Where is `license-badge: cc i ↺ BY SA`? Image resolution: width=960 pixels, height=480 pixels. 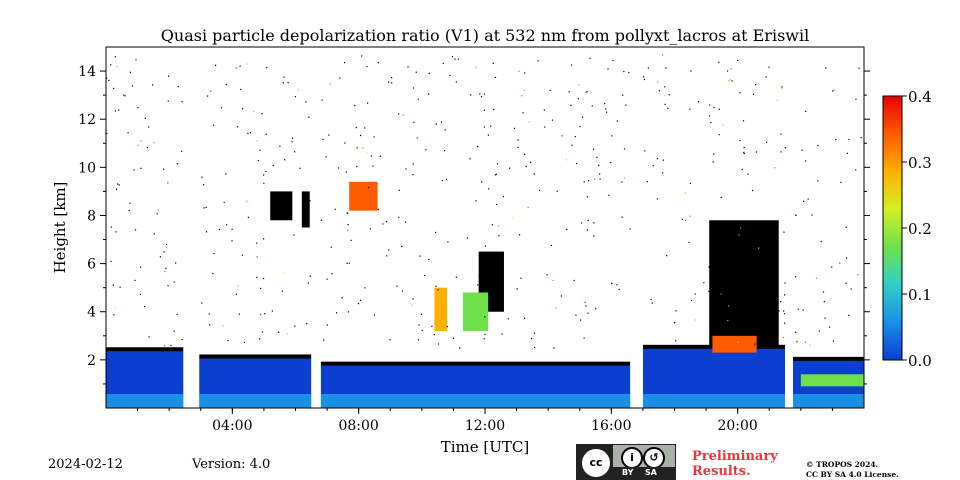 license-badge: cc i ↺ BY SA is located at coordinates (626, 462).